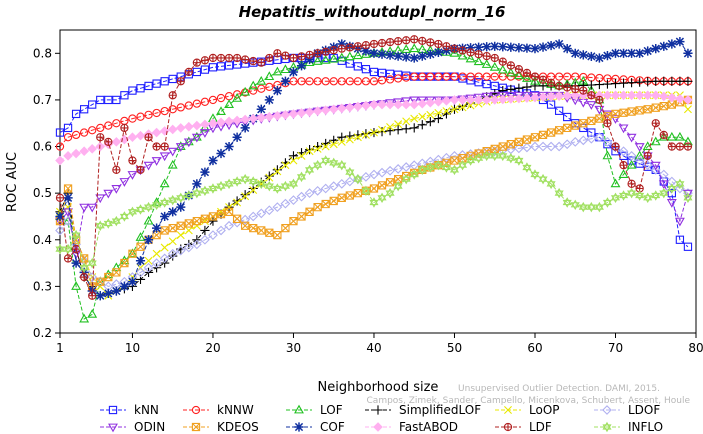 The image size is (703, 434). Describe the element at coordinates (378, 410) in the screenshot. I see `legend-marker-simplifiedlof` at that location.